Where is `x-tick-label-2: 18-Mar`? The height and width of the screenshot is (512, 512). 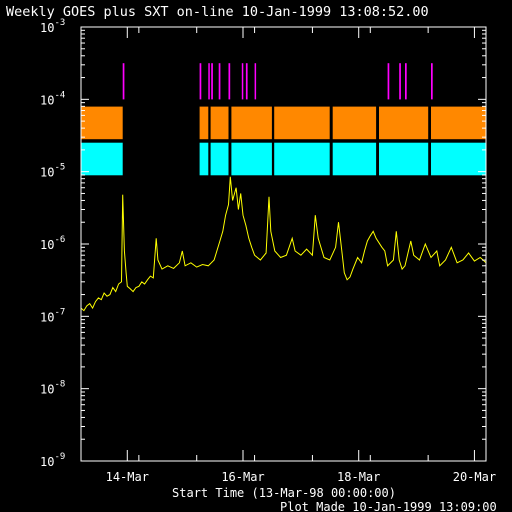
x-tick-label-2: 18-Mar is located at coordinates (358, 477).